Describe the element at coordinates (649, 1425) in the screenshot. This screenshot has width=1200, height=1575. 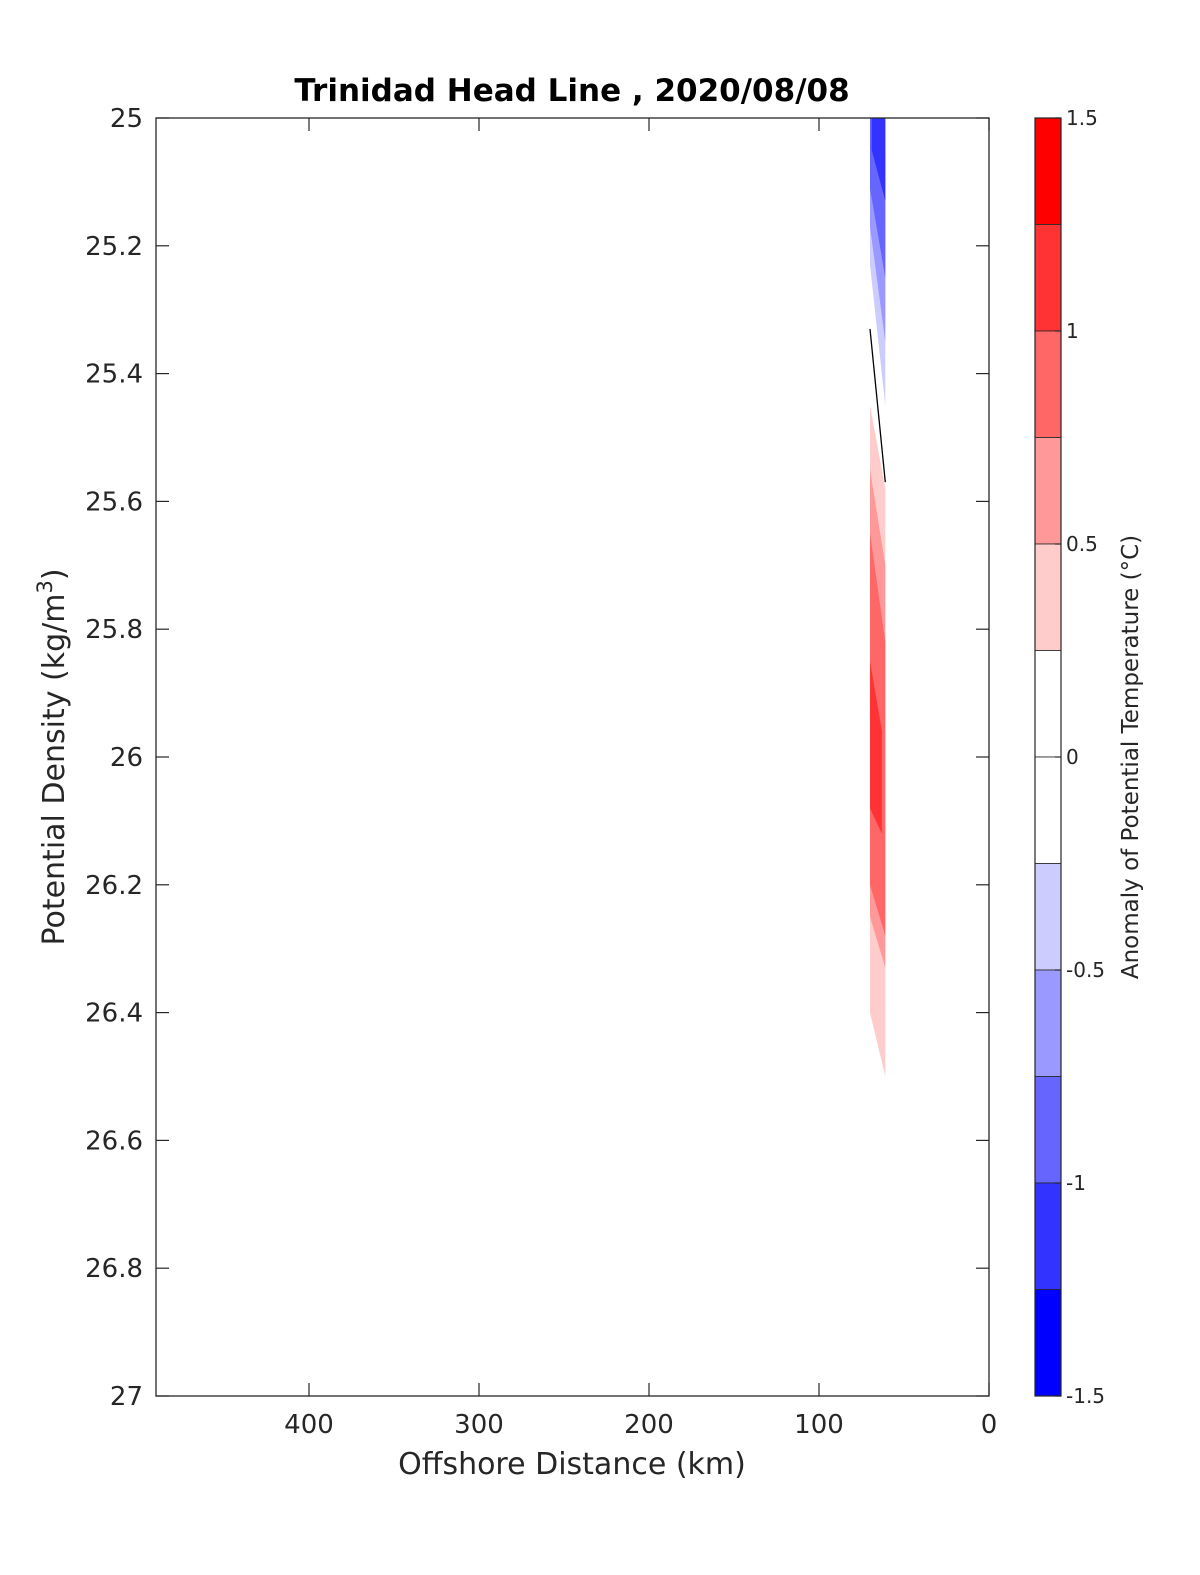
I see `x-tick-label: 200` at that location.